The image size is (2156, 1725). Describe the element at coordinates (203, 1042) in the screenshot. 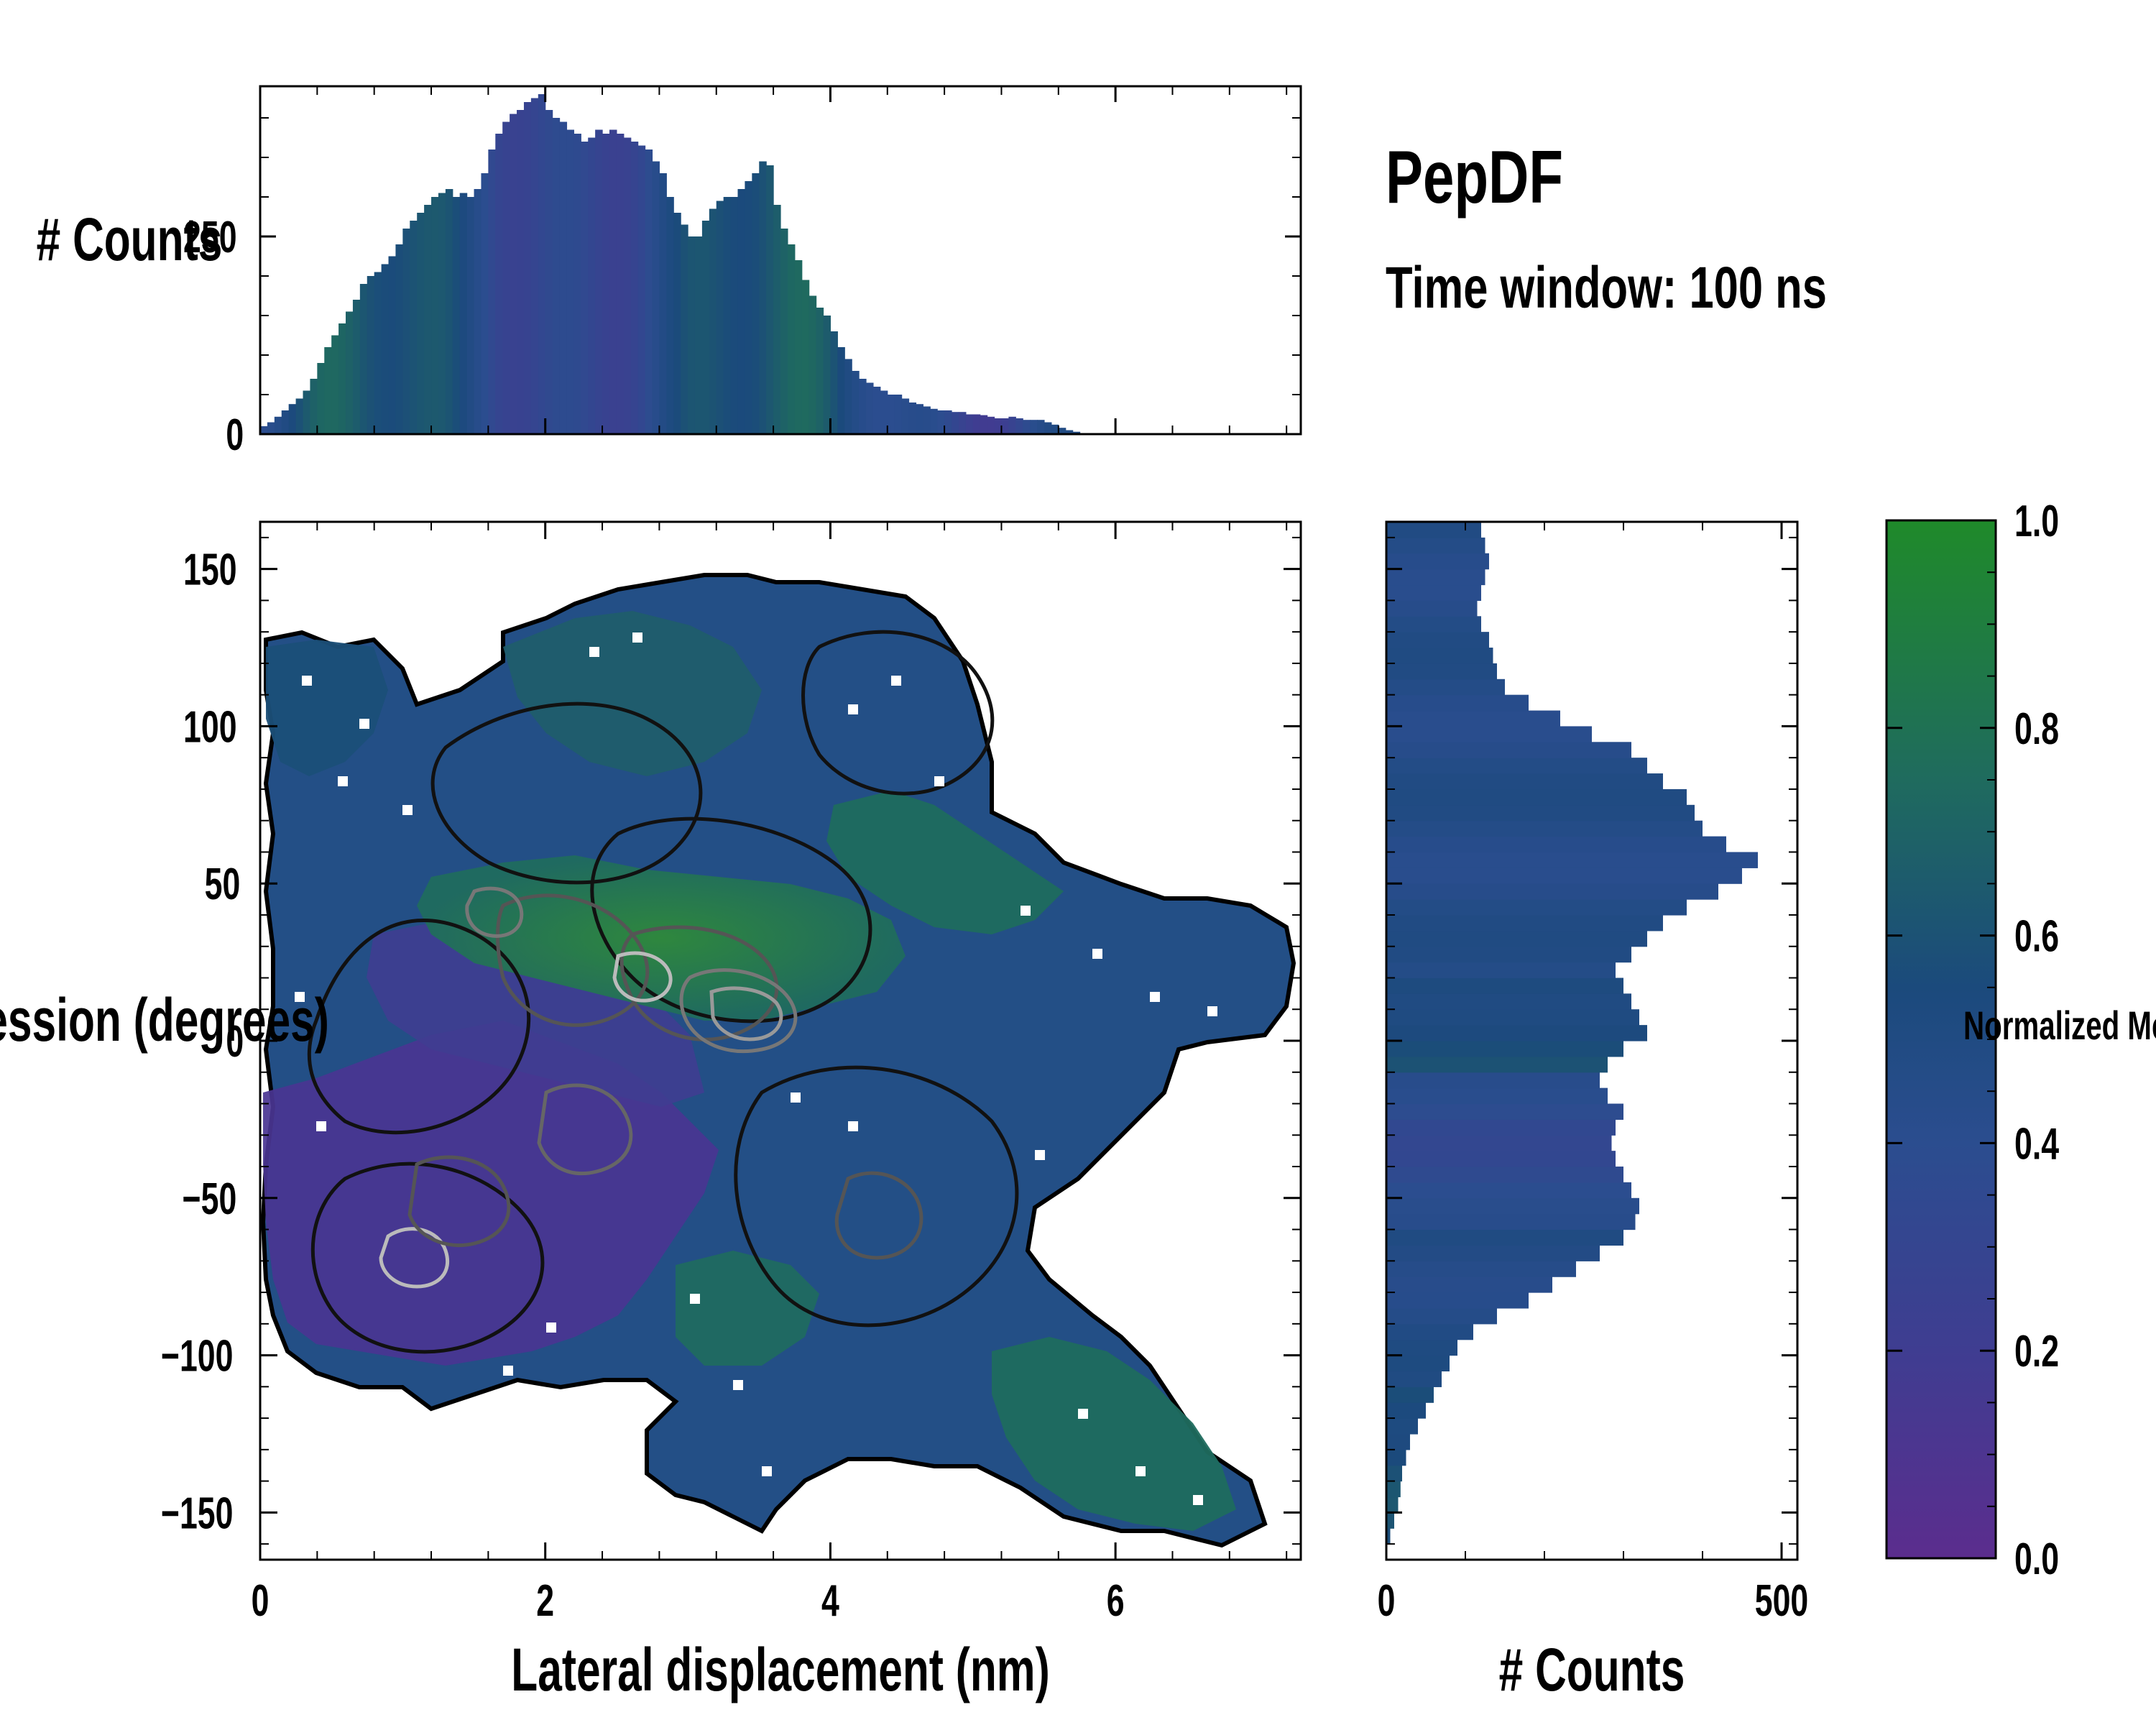

I see `main-ytick-labels: 150 100 50 0 −50 −100 −150` at that location.